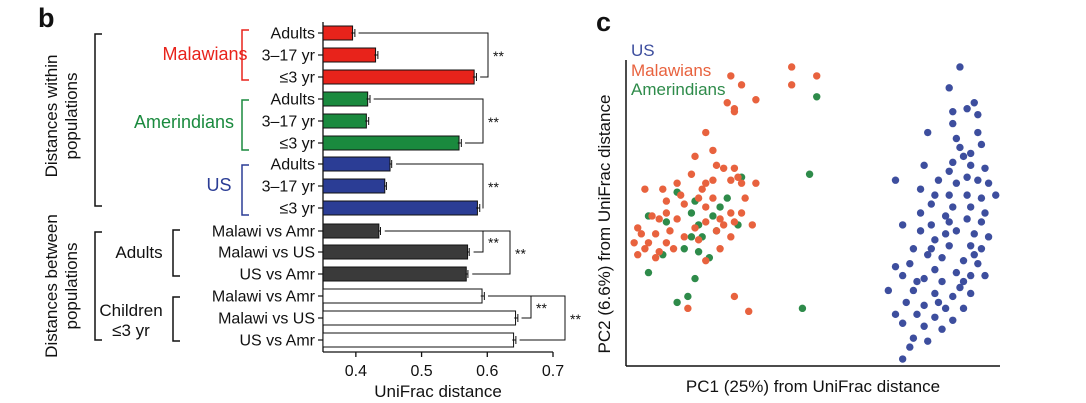  Describe the element at coordinates (245, 190) in the screenshot. I see `subgroup-bracket` at that location.